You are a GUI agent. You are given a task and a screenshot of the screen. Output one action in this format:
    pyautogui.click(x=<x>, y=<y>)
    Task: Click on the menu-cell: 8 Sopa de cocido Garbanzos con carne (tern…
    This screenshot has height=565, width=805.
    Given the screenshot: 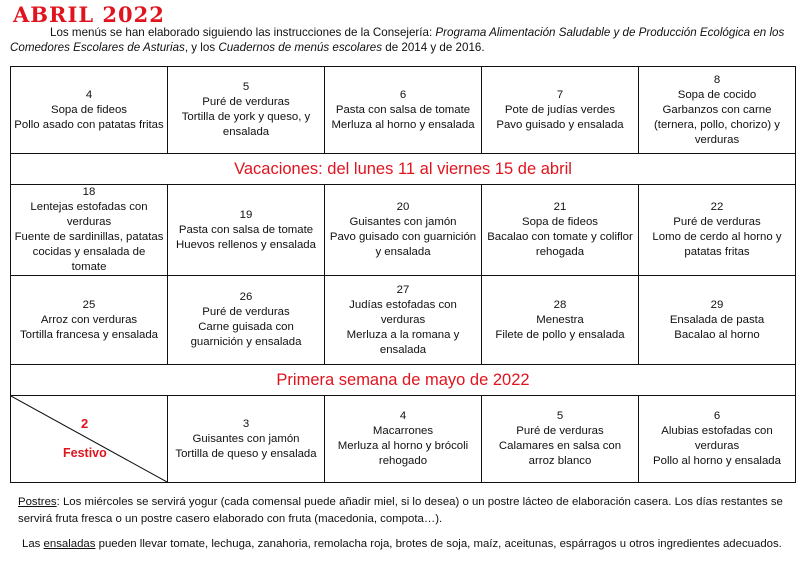 What is the action you would take?
    pyautogui.click(x=717, y=110)
    